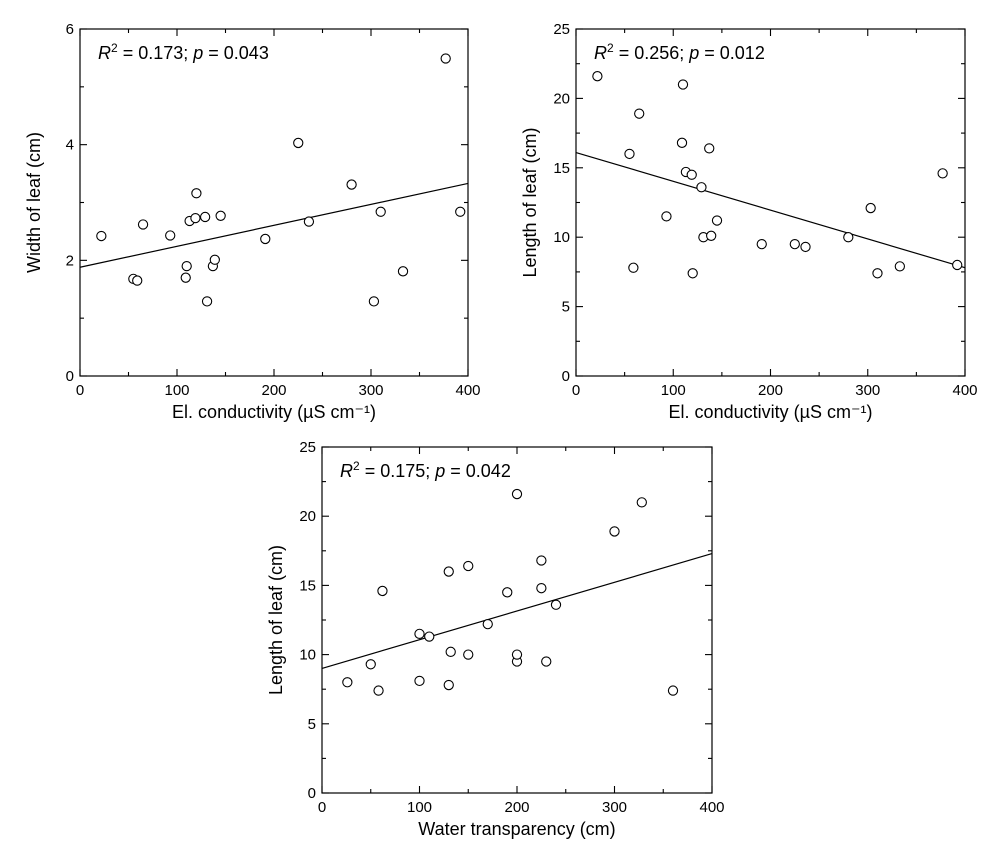 This screenshot has width=998, height=865. Describe the element at coordinates (307, 585) in the screenshot. I see `y-tick-label: 15` at that location.